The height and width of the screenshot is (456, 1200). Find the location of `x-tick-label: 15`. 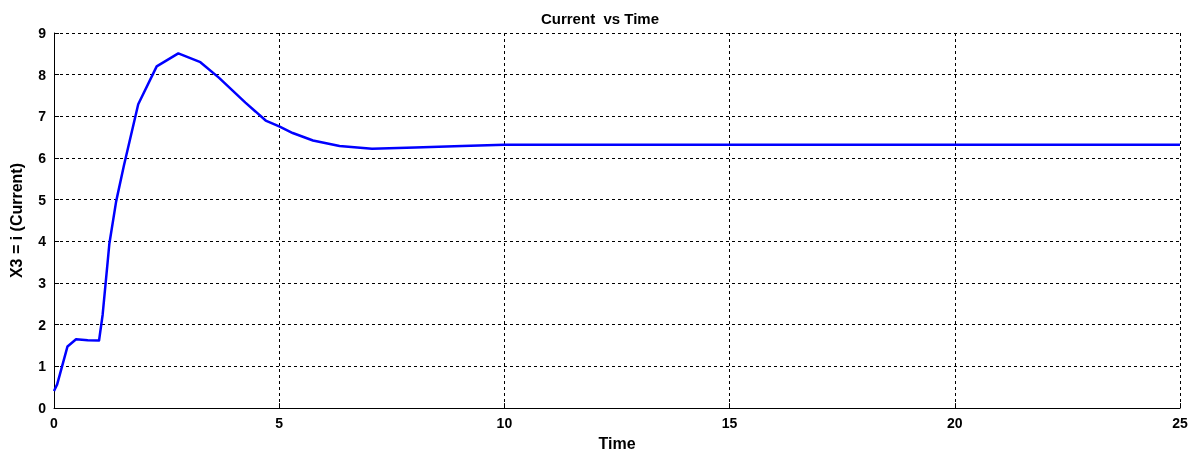

x-tick-label: 15 is located at coordinates (729, 423).